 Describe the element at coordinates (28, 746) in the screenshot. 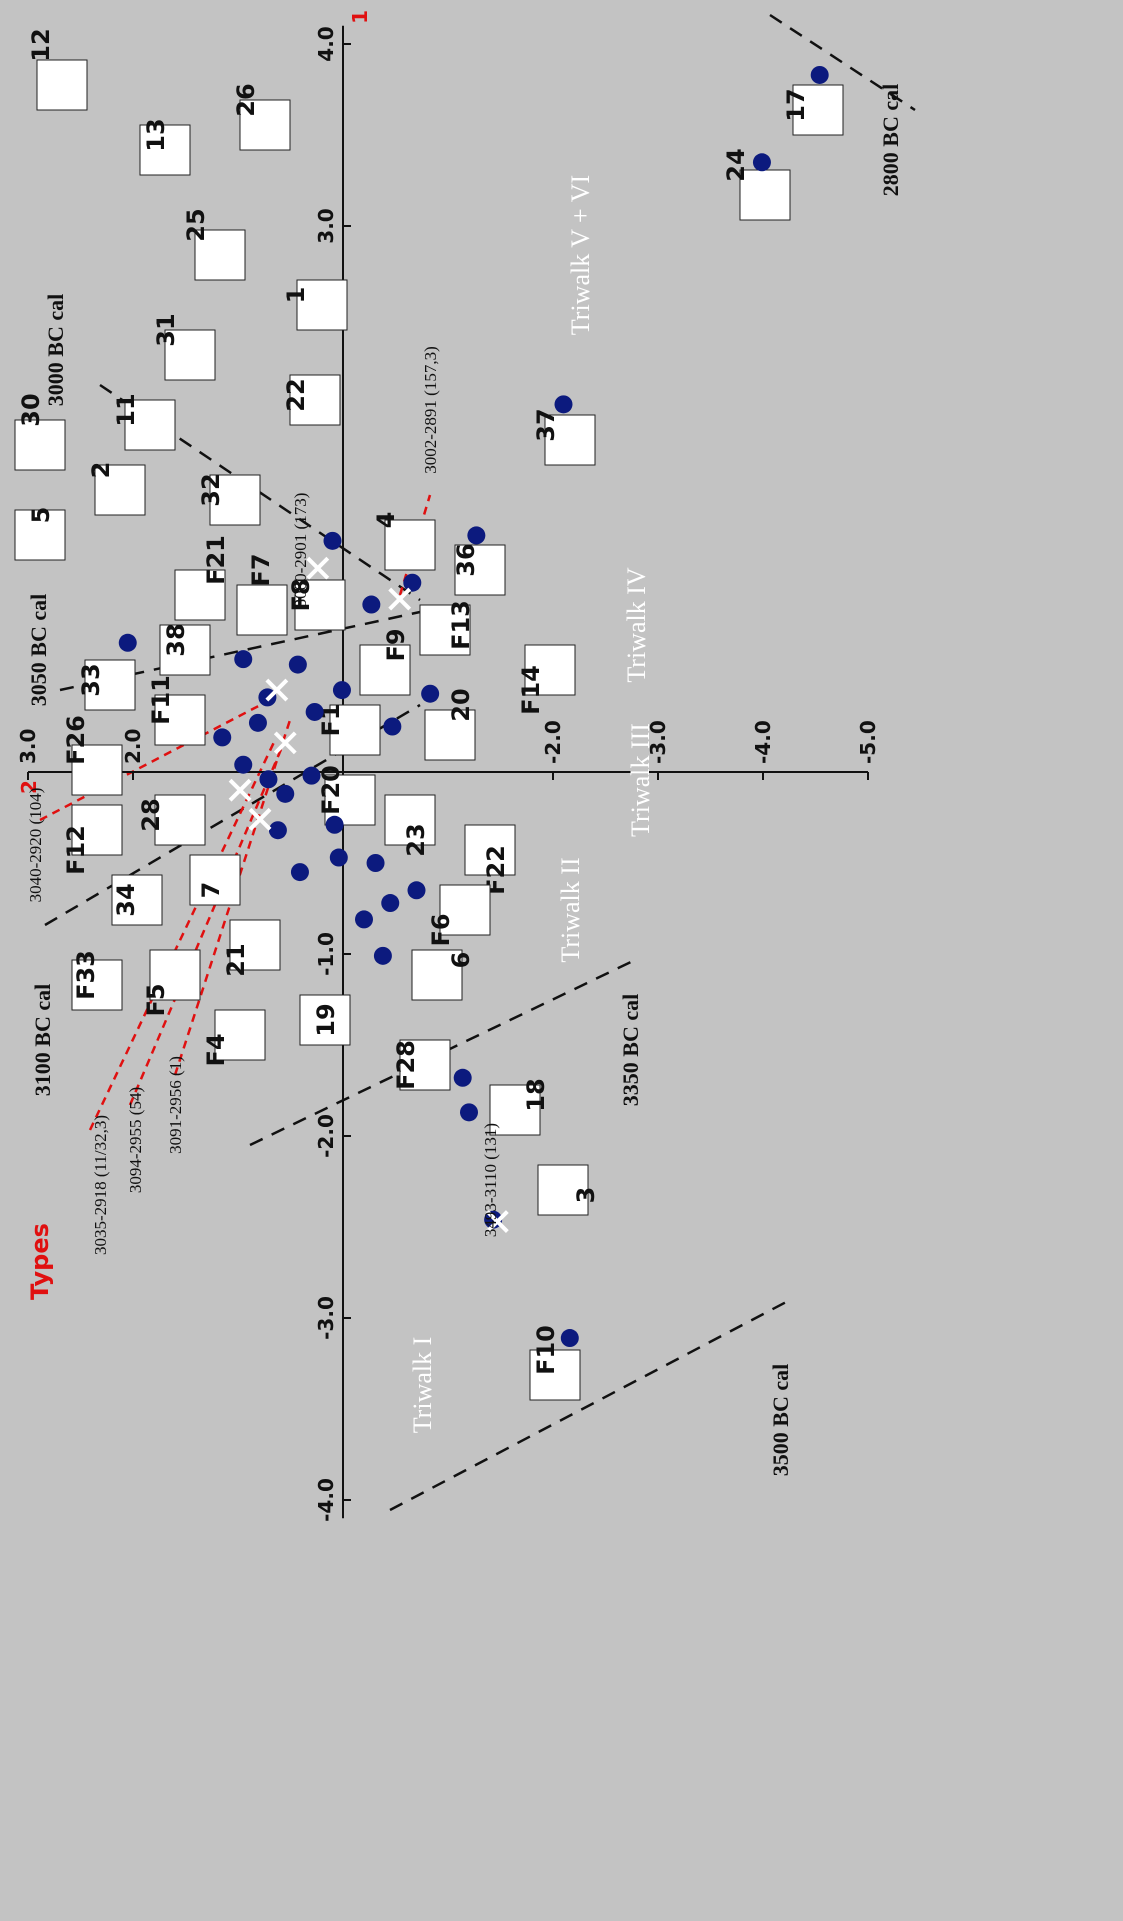

I see `y-tick-label: 3.0` at that location.